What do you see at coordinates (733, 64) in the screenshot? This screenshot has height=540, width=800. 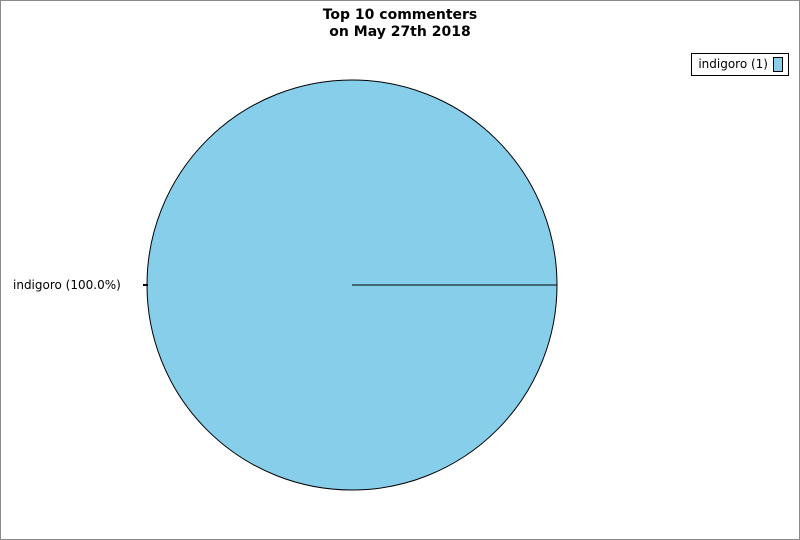 I see `legend-entry-label: indigoro (1)` at bounding box center [733, 64].